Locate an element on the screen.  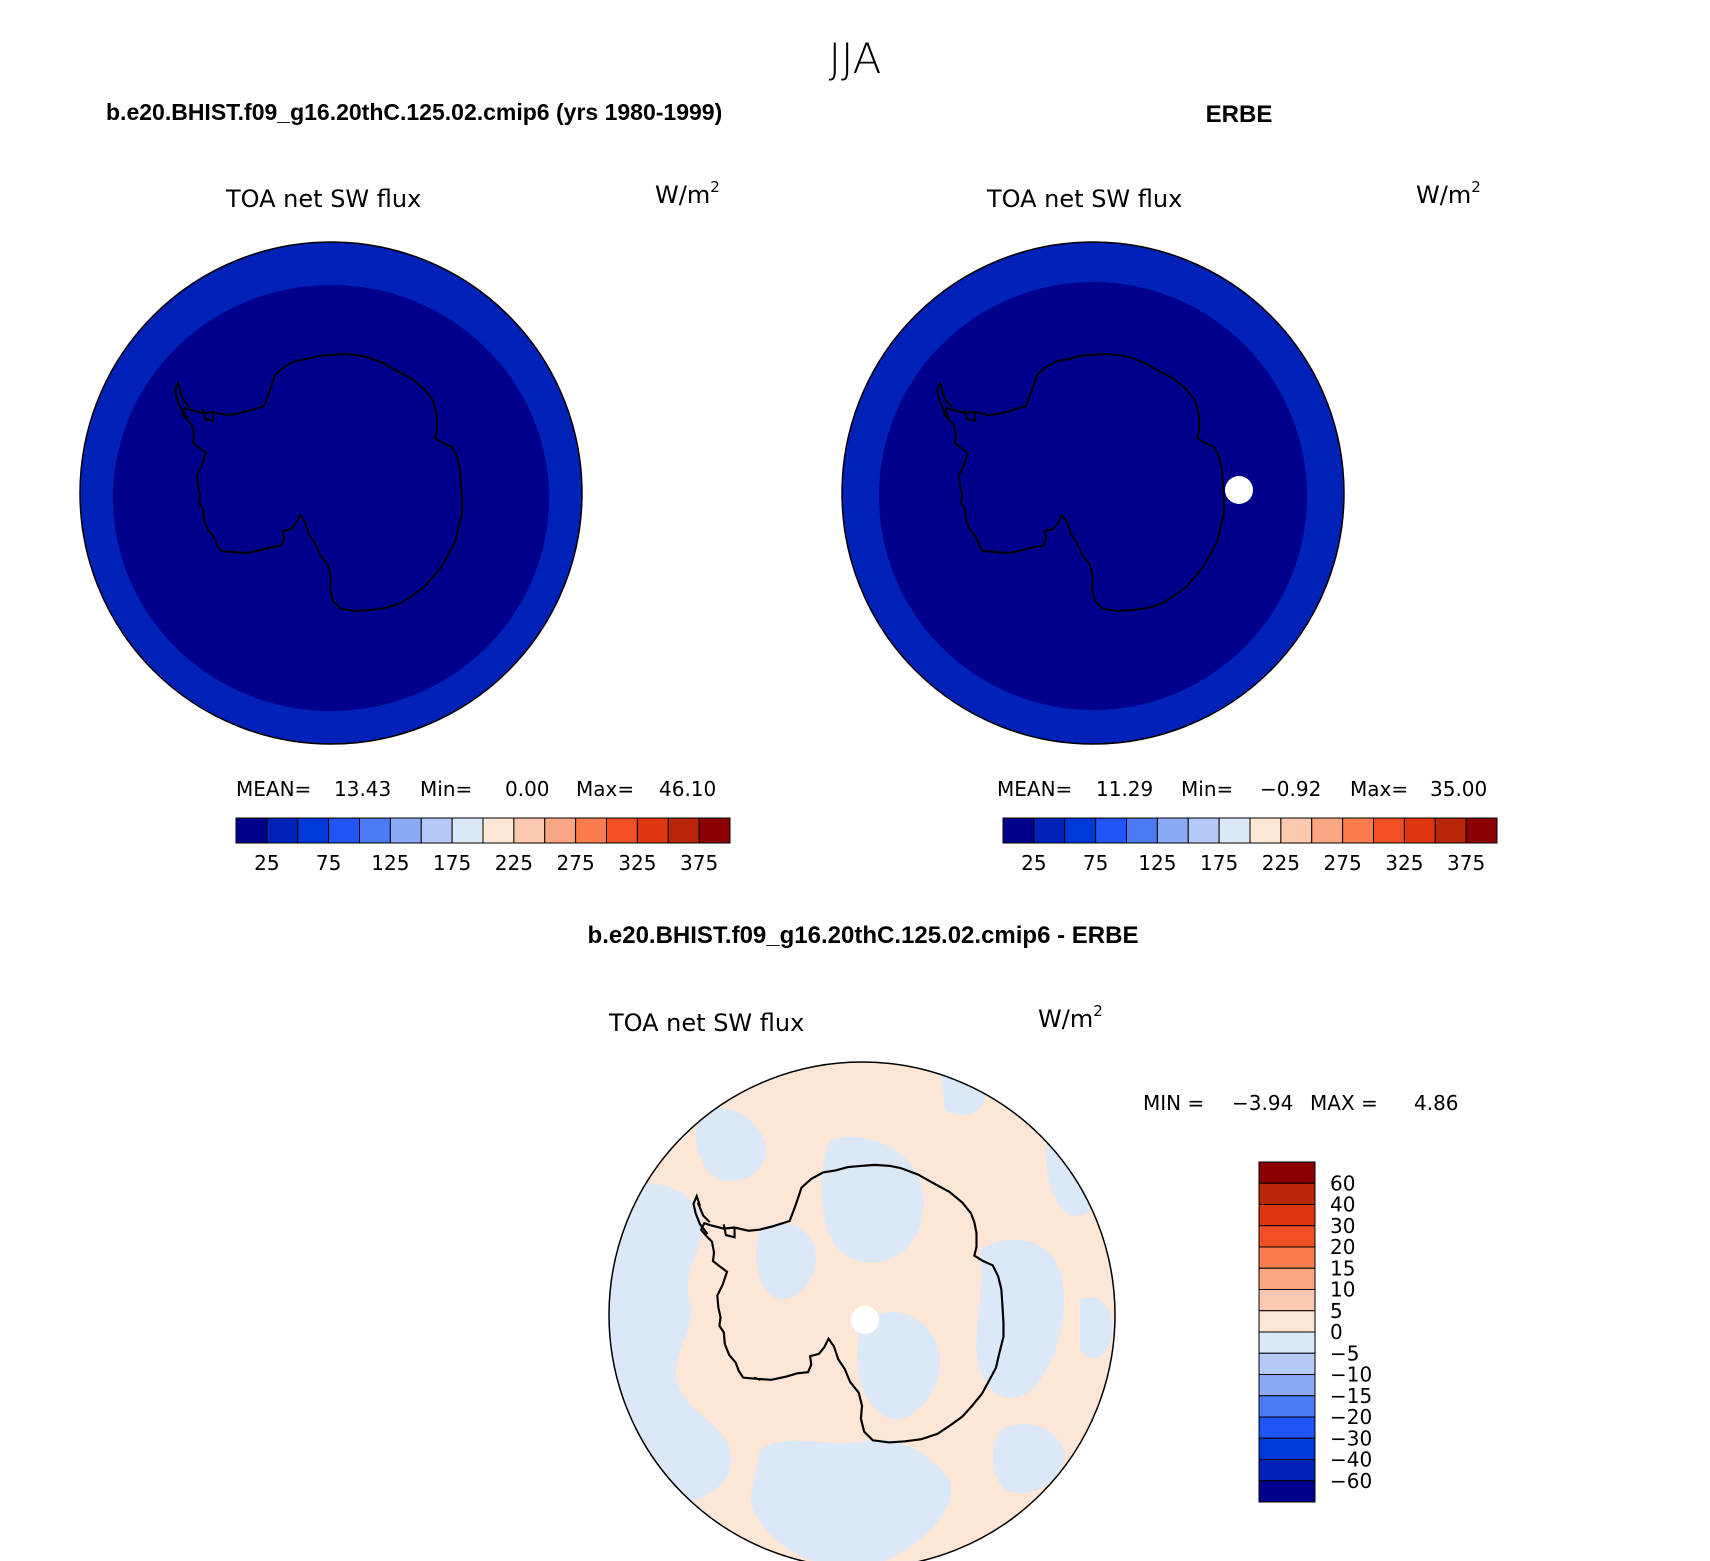
panel-diff-units: W/m2 is located at coordinates (1070, 1017).